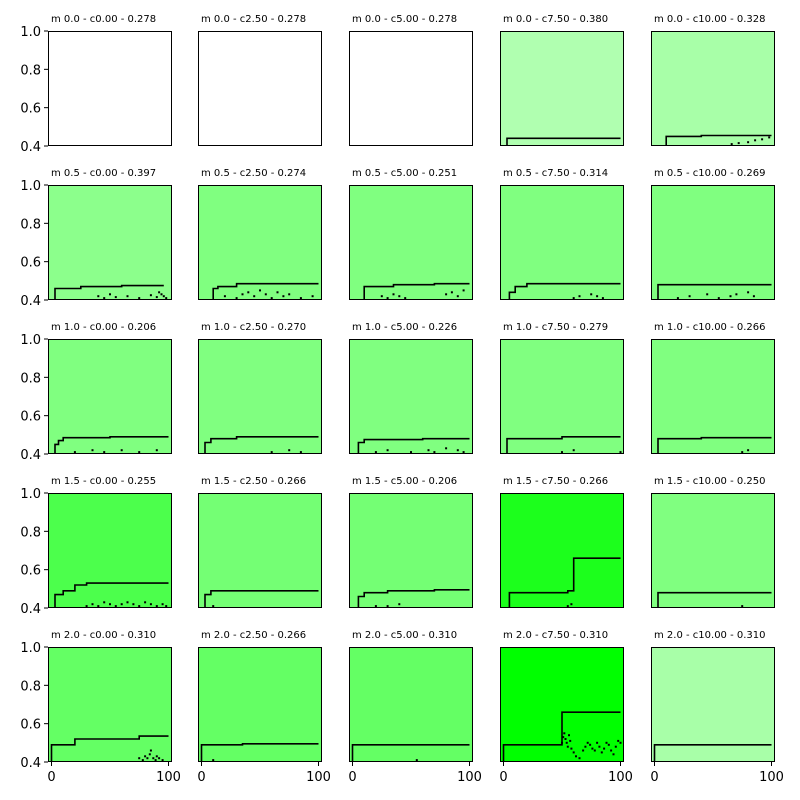 This screenshot has width=800, height=800. Describe the element at coordinates (411, 388) in the screenshot. I see `subplot-r2c2: m 1.0 - c5.00 - 0.226` at that location.